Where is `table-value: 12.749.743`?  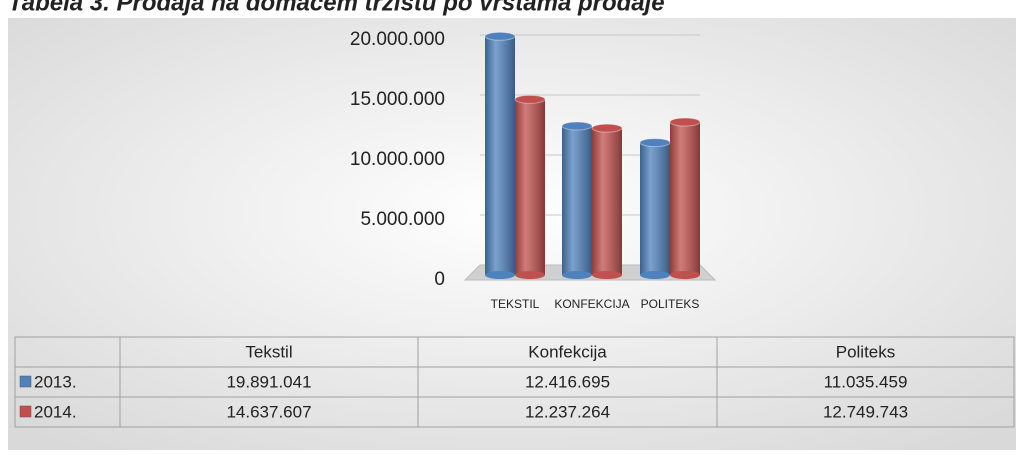
table-value: 12.749.743 is located at coordinates (865, 411).